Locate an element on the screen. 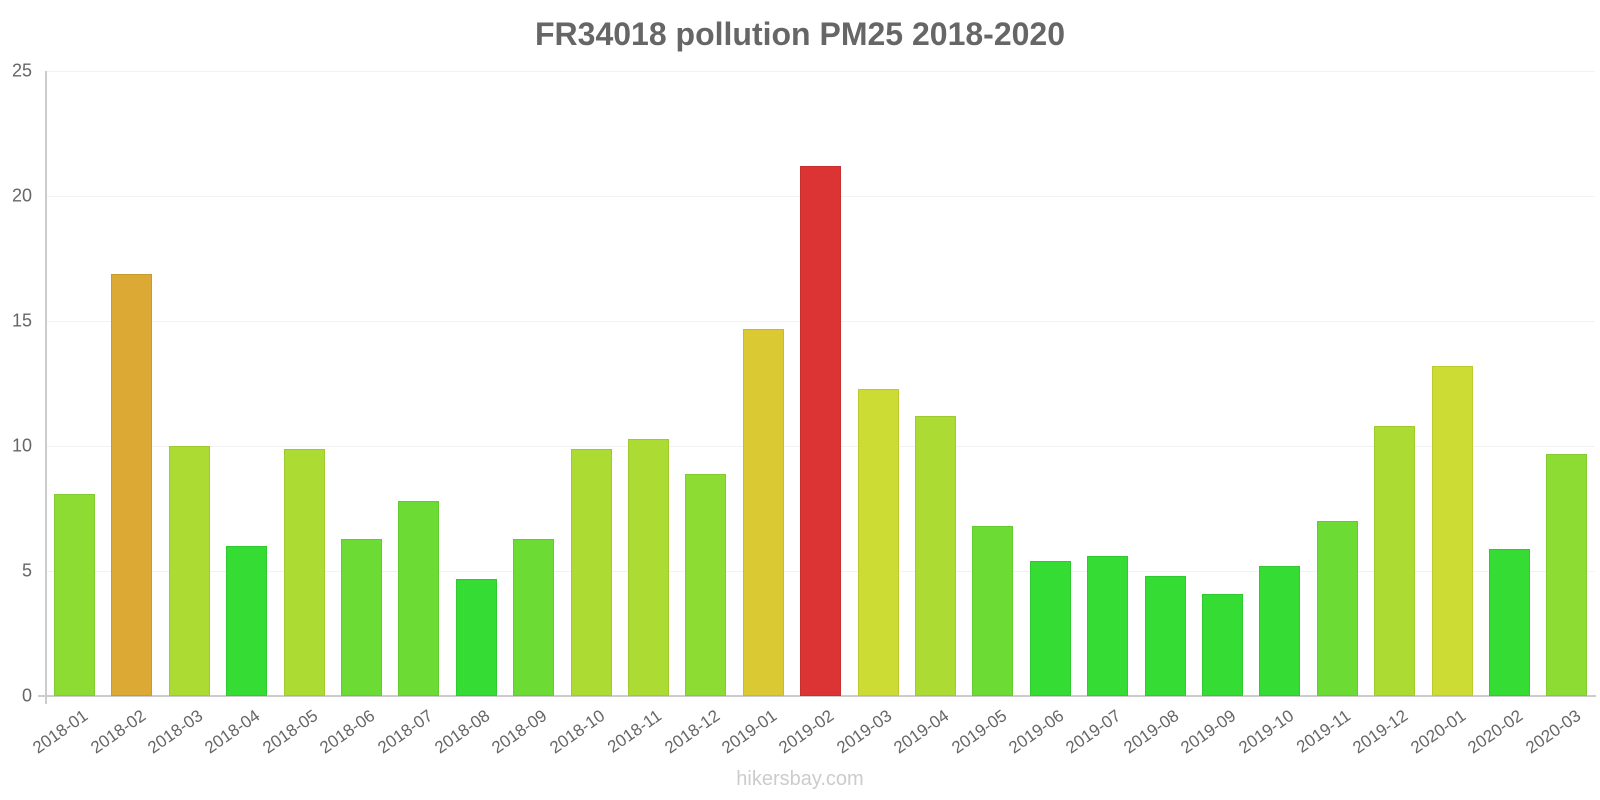 Image resolution: width=1600 pixels, height=800 pixels. x-tick-label: 2018-11 is located at coordinates (635, 731).